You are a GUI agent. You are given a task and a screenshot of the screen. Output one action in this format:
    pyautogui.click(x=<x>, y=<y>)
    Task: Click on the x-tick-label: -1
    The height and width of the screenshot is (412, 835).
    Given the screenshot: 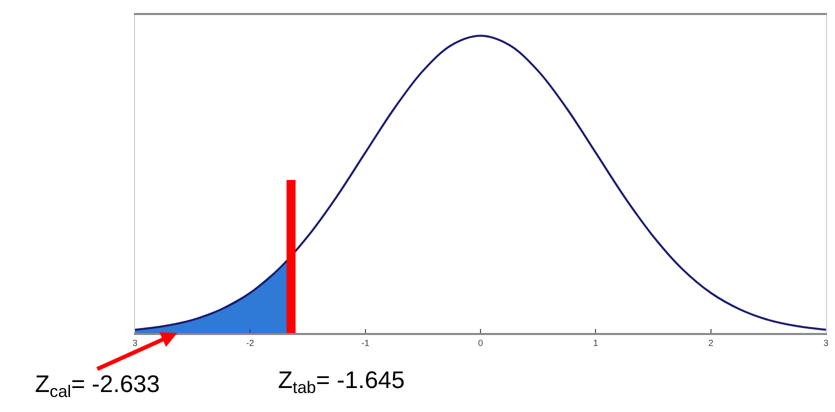 What is the action you would take?
    pyautogui.click(x=365, y=343)
    